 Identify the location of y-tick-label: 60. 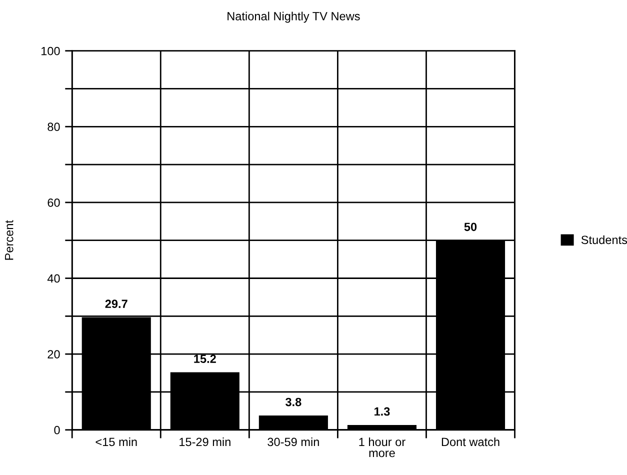
(54, 202).